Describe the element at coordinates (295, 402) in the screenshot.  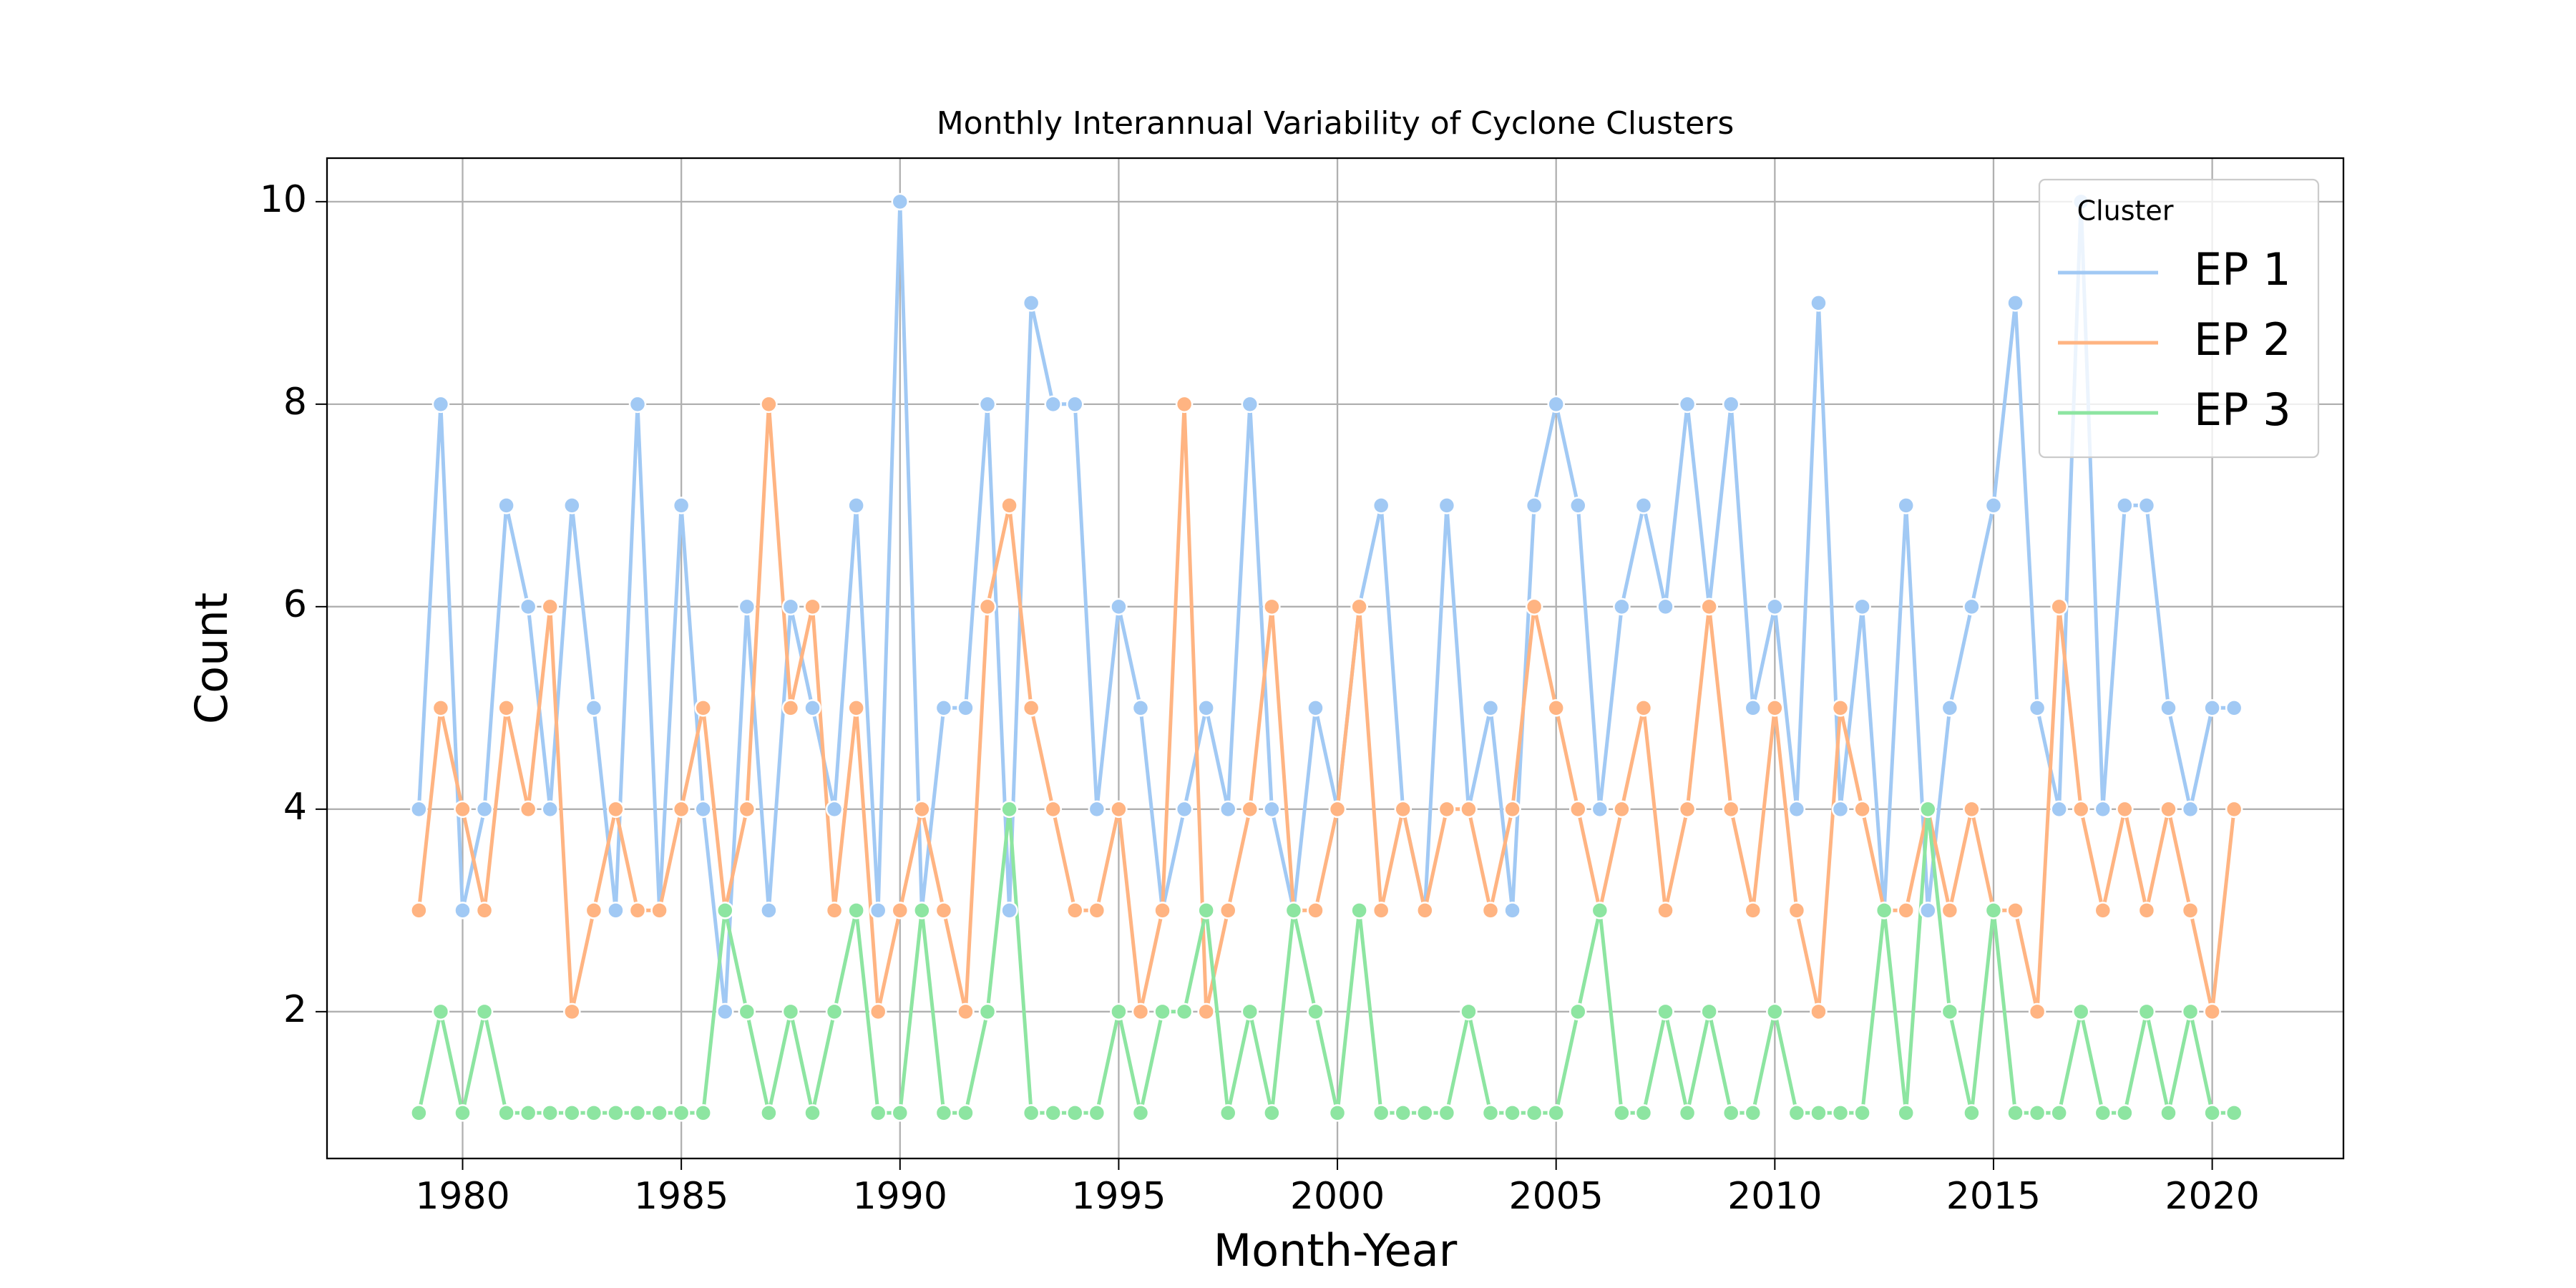
I see `y-tick-label: 8` at that location.